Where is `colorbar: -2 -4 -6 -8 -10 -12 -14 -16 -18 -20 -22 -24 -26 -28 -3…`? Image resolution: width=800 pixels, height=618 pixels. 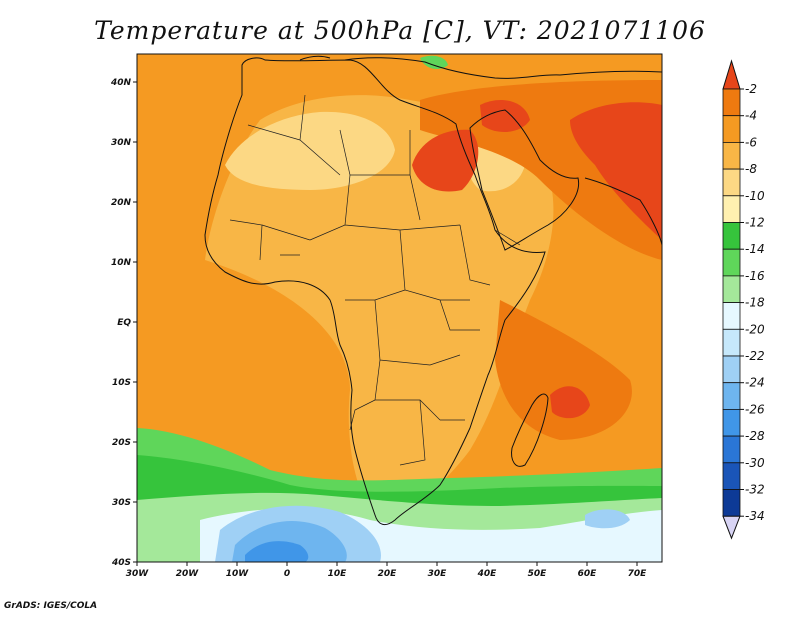 colorbar: -2 -4 -6 -8 -10 -12 -14 -16 -18 -20 -22 -24 -26 -28 -3… is located at coordinates (743, 299).